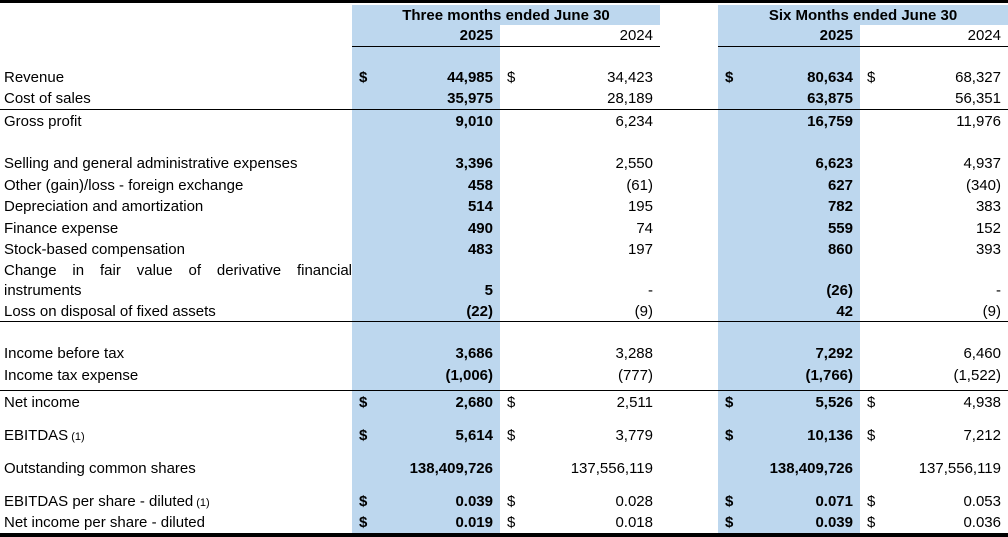 This screenshot has width=1008, height=537. Describe the element at coordinates (441, 36) in the screenshot. I see `year-3mo-2025: 2025` at that location.